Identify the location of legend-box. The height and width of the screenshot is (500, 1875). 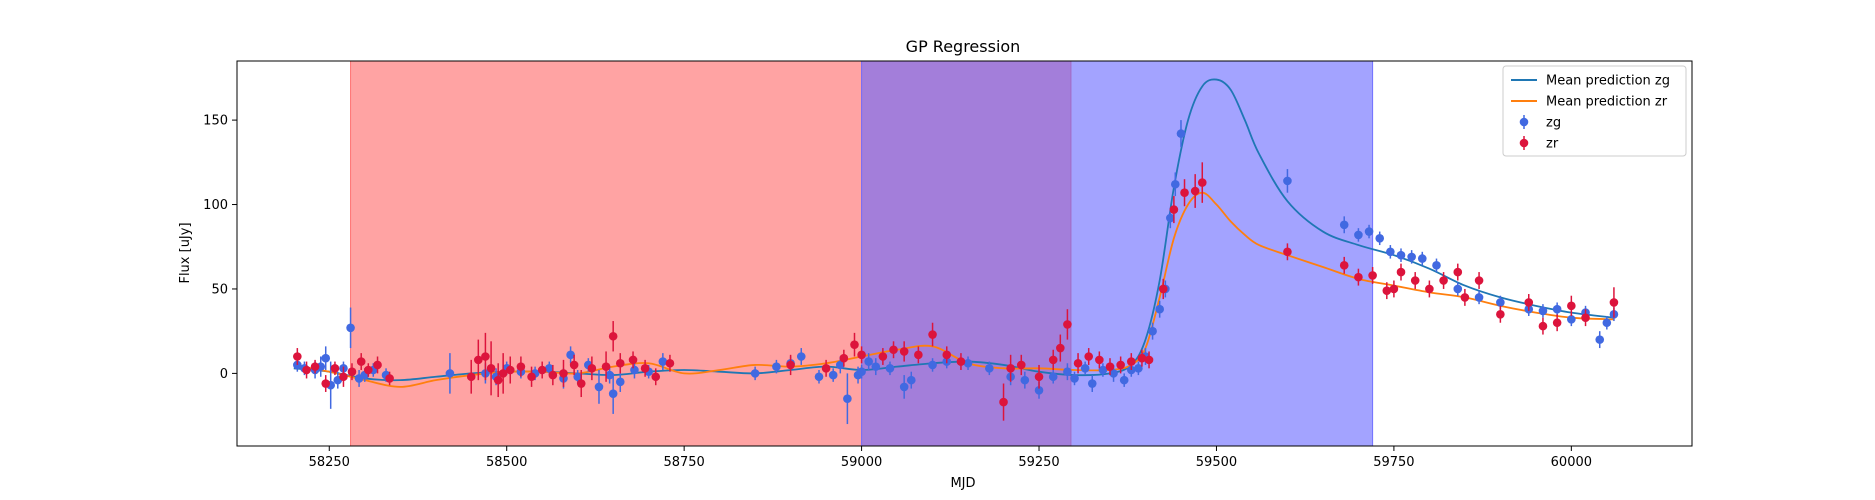
(1594, 111).